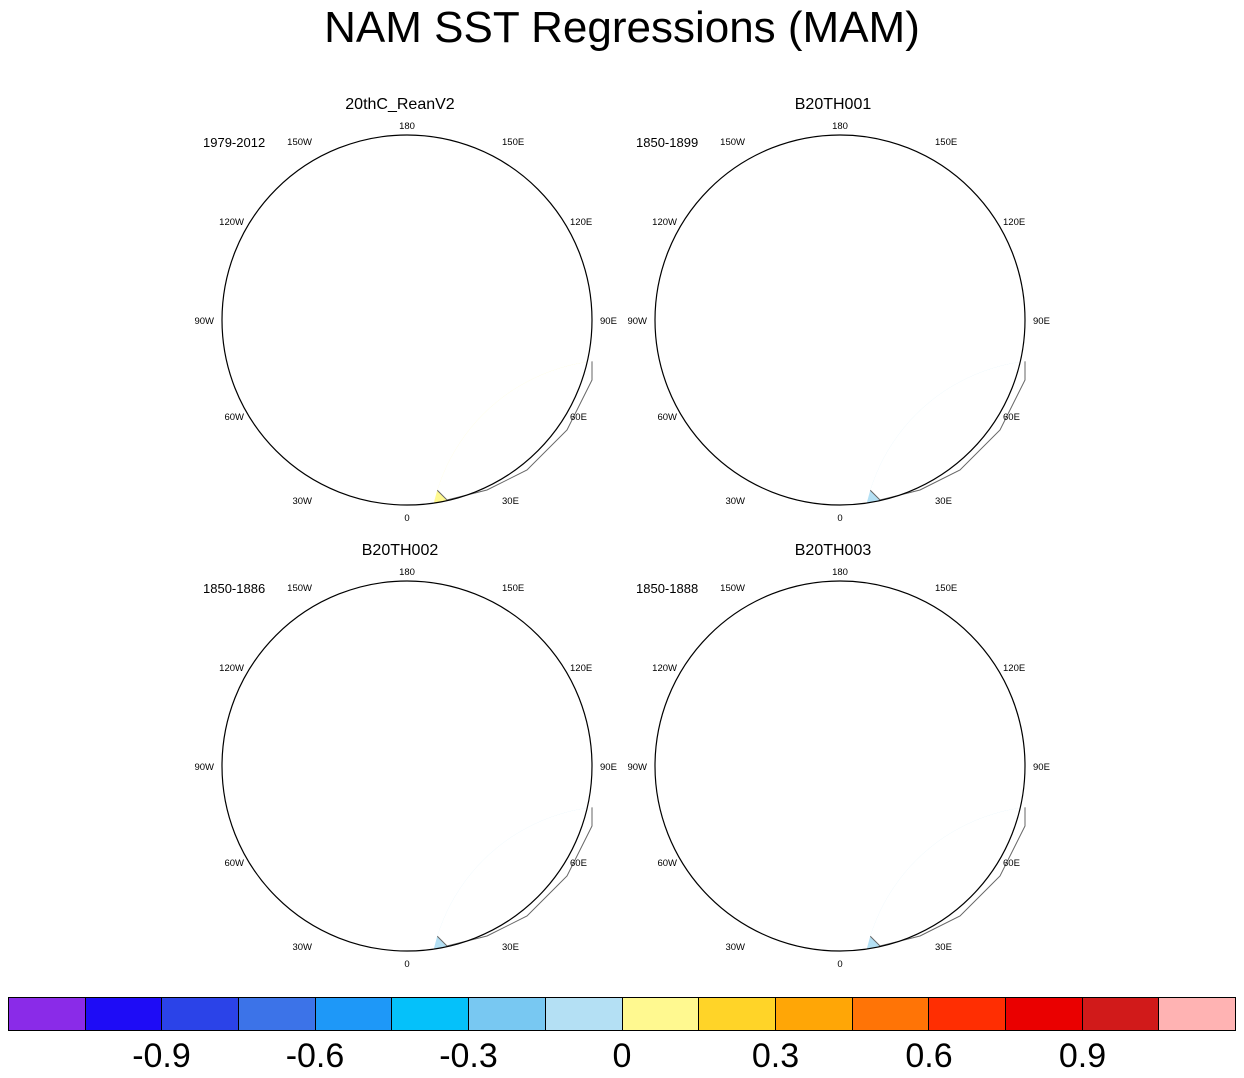  Describe the element at coordinates (204, 321) in the screenshot. I see `lon-label-90w: 90W` at that location.